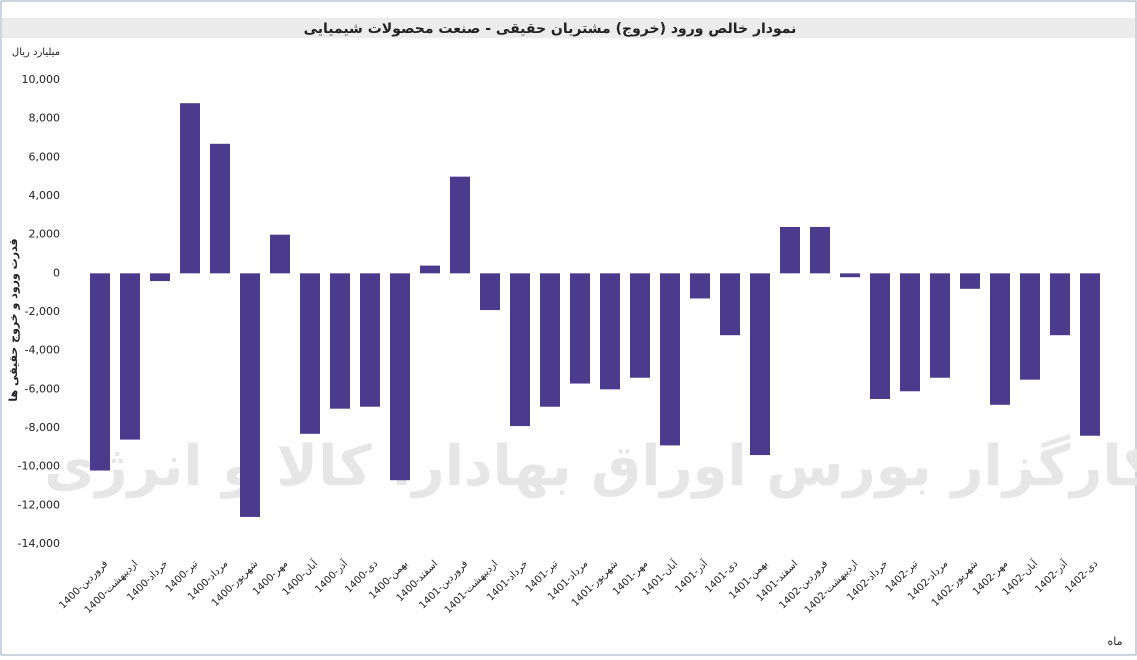 This screenshot has height=660, width=1137. I want to click on y-tick-label: -2,000, so click(42, 311).